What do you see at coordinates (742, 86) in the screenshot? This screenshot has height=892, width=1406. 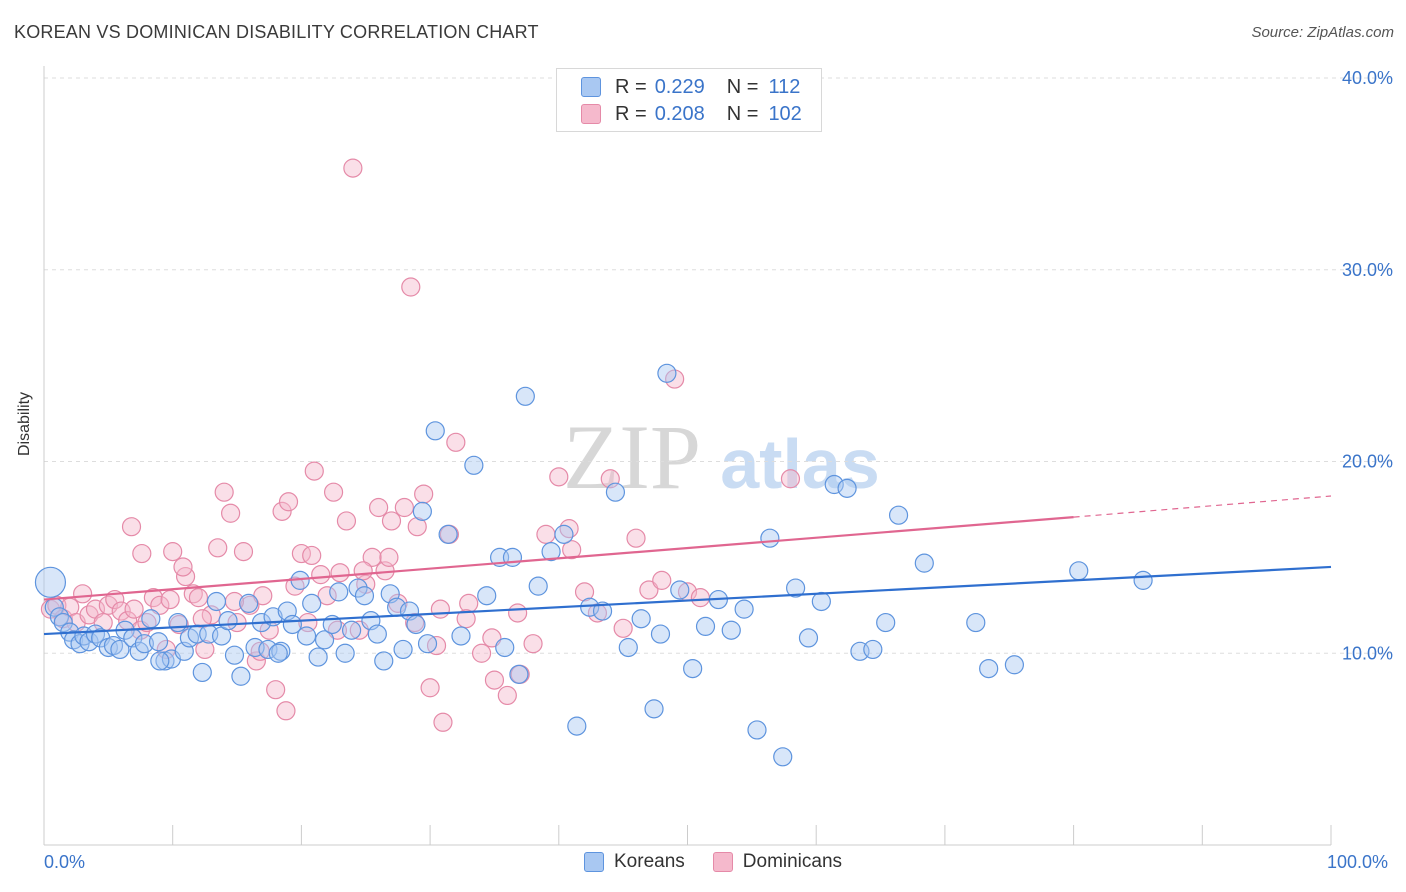 I see `koreans-n-label: N =` at bounding box center [742, 86].